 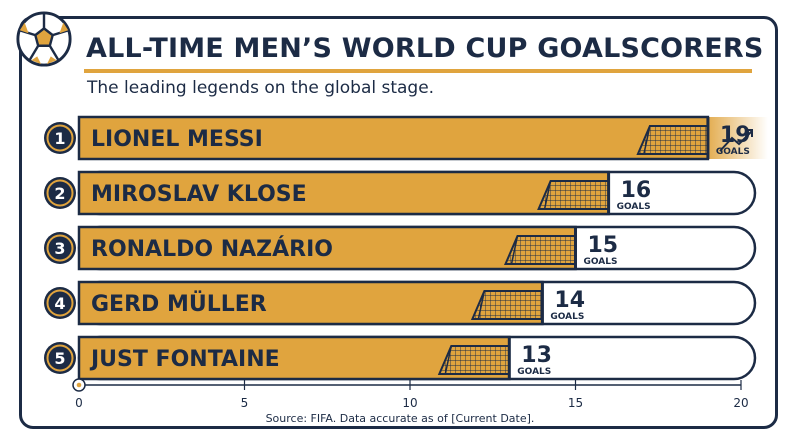 I want to click on goal-count: 16, so click(x=636, y=190).